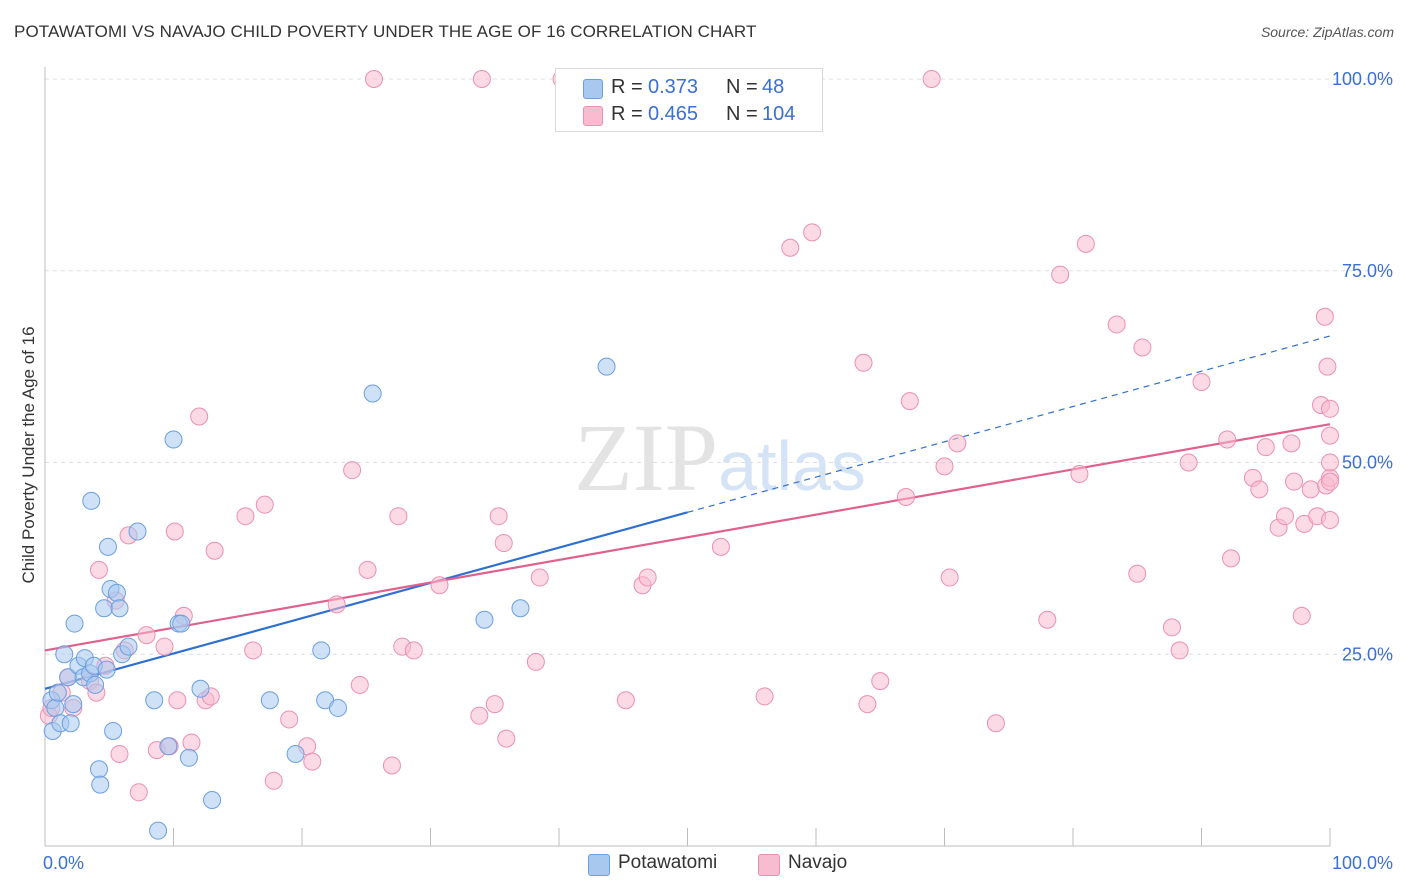  Describe the element at coordinates (673, 114) in the screenshot. I see `r-value: 0.465` at that location.